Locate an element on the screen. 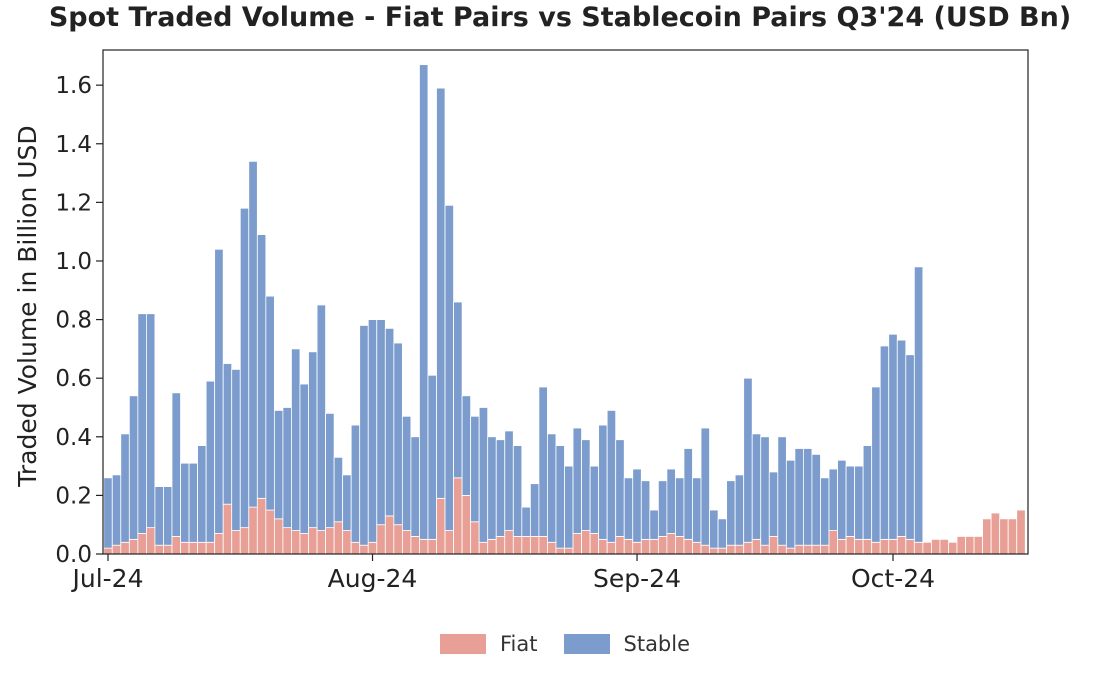 The height and width of the screenshot is (674, 1120). y-tick-label: 0.4 is located at coordinates (73, 438).